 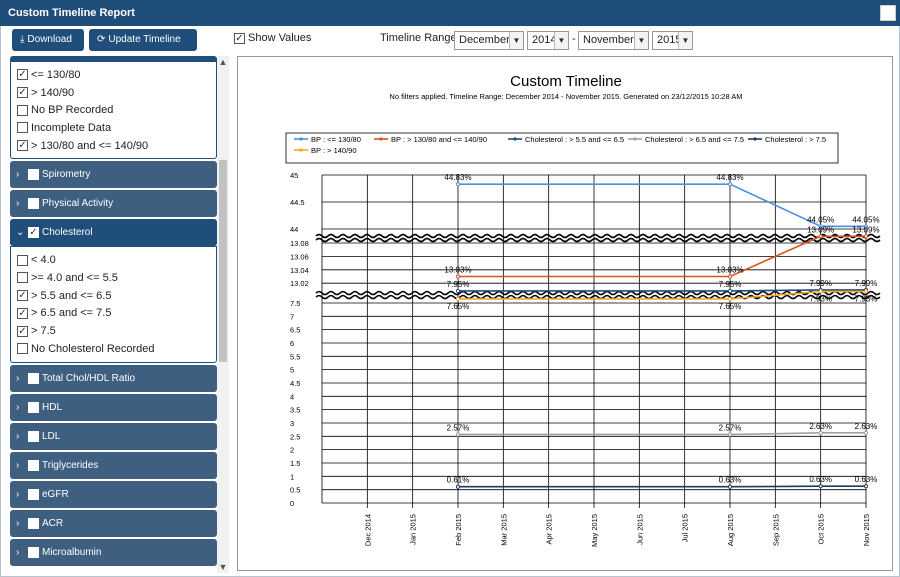 What do you see at coordinates (113, 407) in the screenshot?
I see `group-header-hdl: › HDL` at bounding box center [113, 407].